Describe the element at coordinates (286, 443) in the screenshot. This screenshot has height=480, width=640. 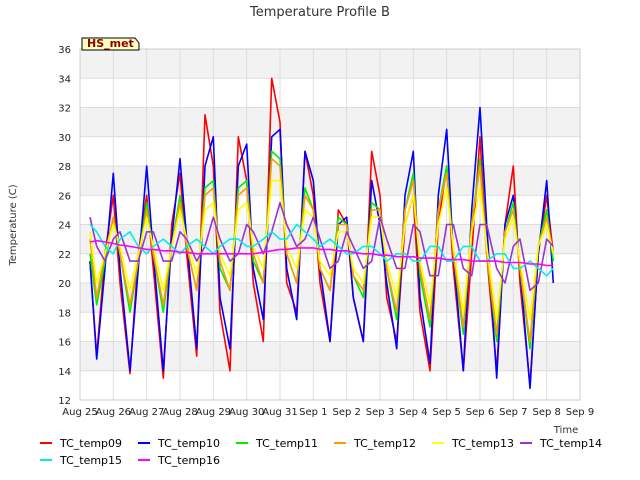
I see `legend-label: TC_temp11` at that location.